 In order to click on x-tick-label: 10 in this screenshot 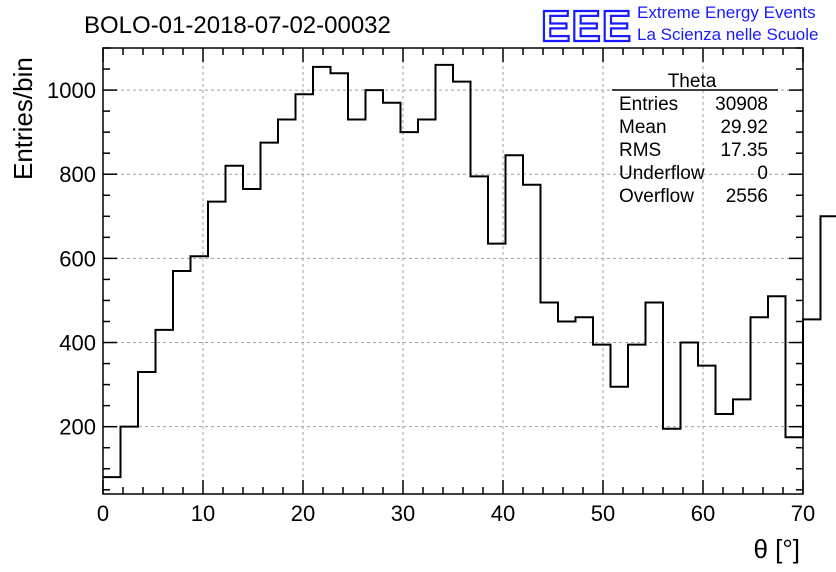, I will do `click(203, 513)`.